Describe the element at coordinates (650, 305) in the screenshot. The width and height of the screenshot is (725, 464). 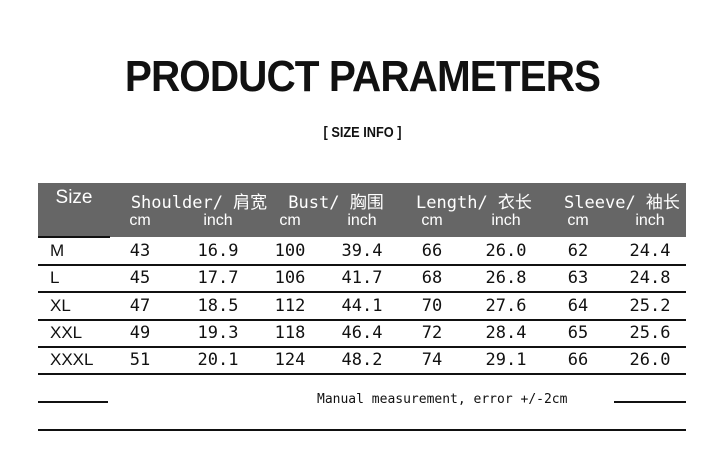
I see `table-cell: 25.2` at that location.